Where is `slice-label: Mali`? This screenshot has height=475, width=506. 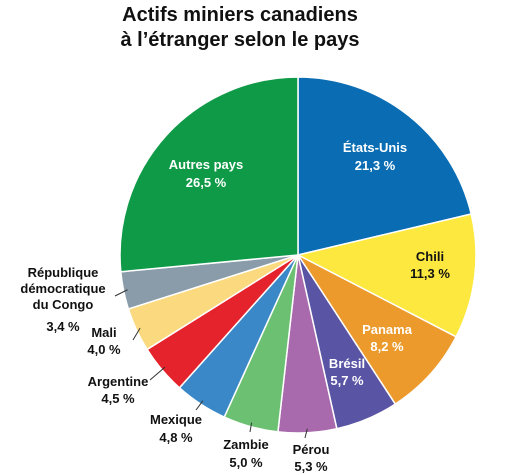
slice-label: Mali is located at coordinates (104, 332).